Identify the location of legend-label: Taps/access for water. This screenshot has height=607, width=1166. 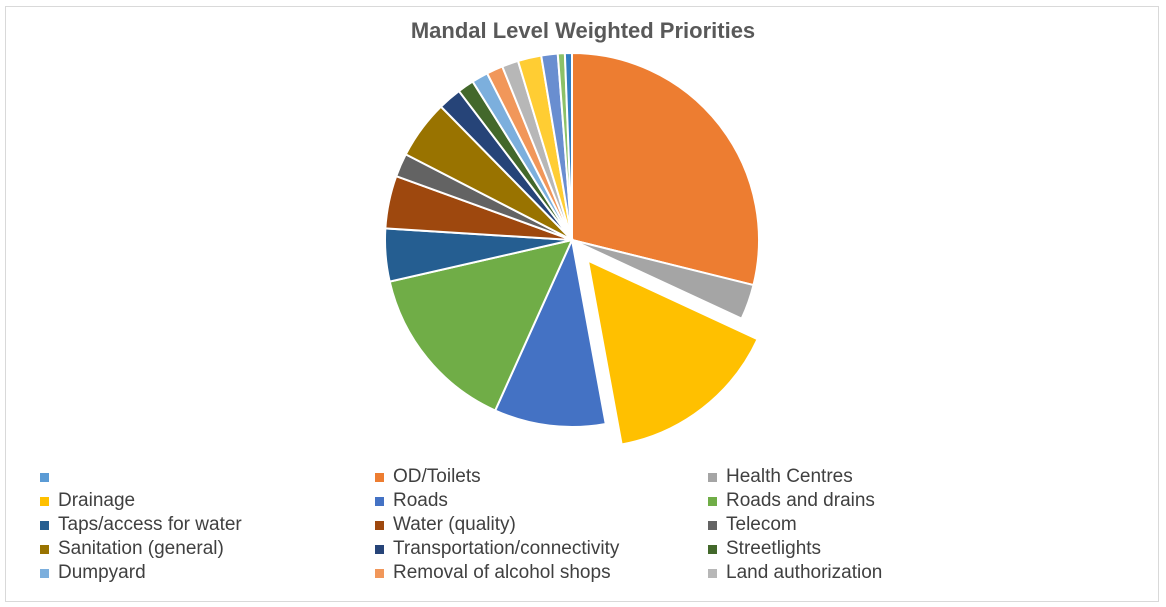
(150, 524).